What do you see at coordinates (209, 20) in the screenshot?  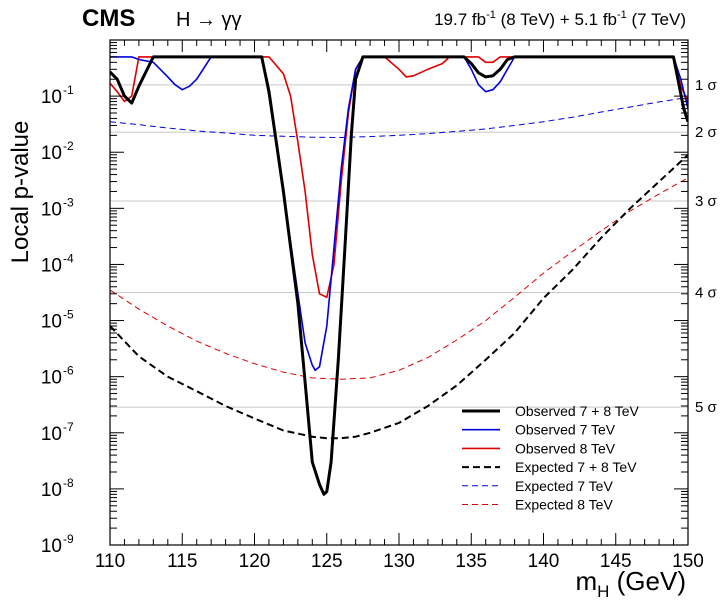 I see `channel-label: H → γγ` at bounding box center [209, 20].